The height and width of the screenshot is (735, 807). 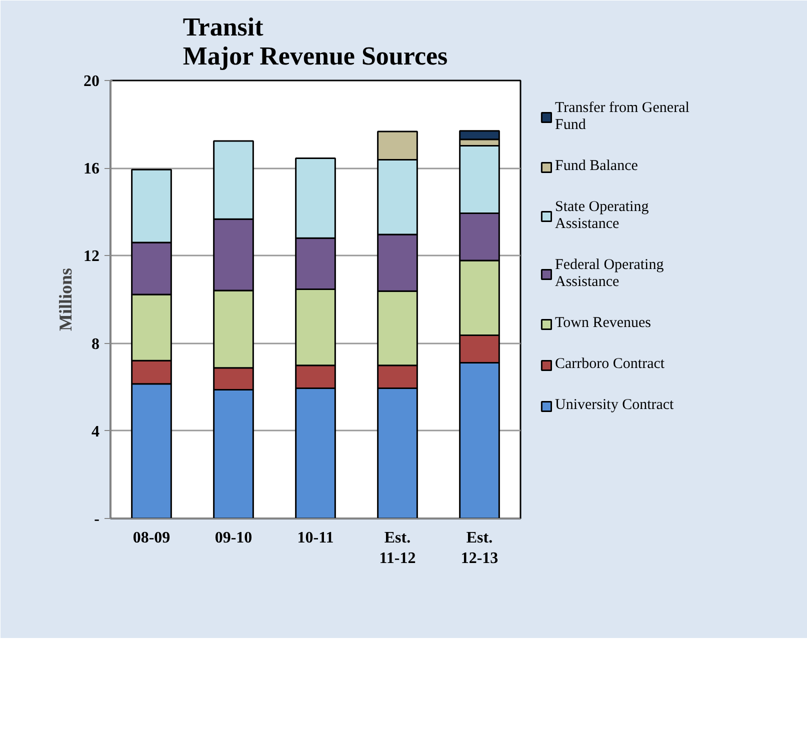 I want to click on legend-label: Town Revenues, so click(x=603, y=323).